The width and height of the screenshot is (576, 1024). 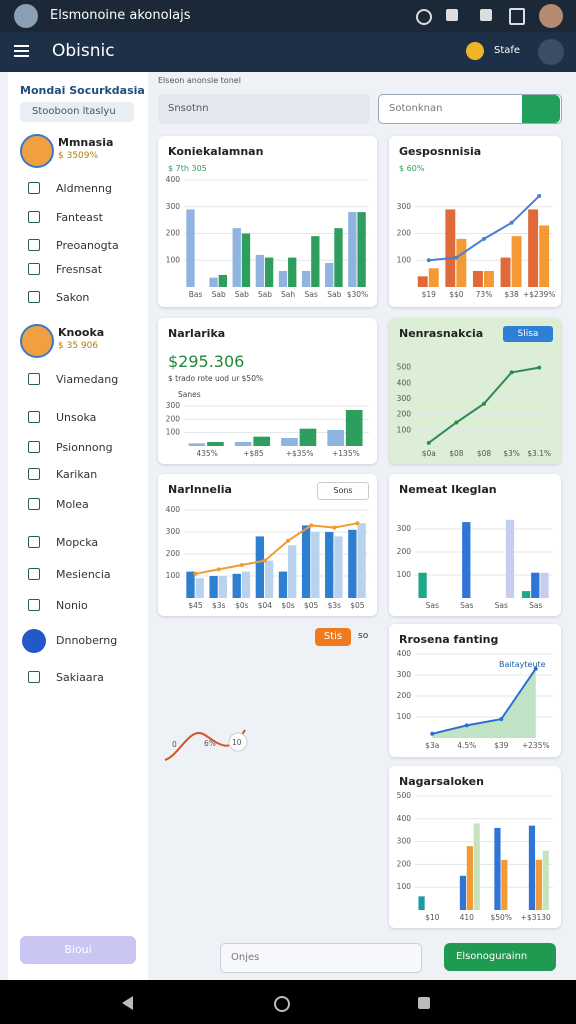 I want to click on home-button, so click(x=282, y=1004).